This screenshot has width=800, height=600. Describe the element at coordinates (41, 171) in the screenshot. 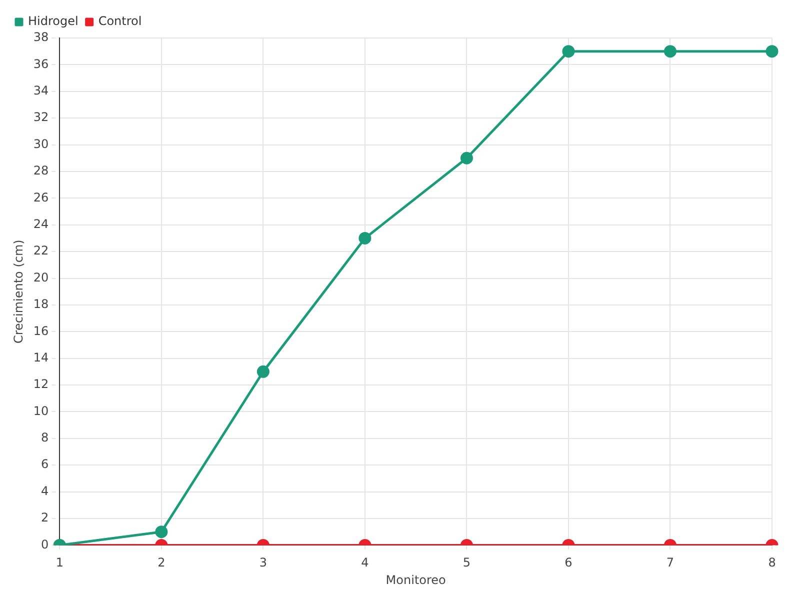

I see `y-tick-label: 28` at that location.